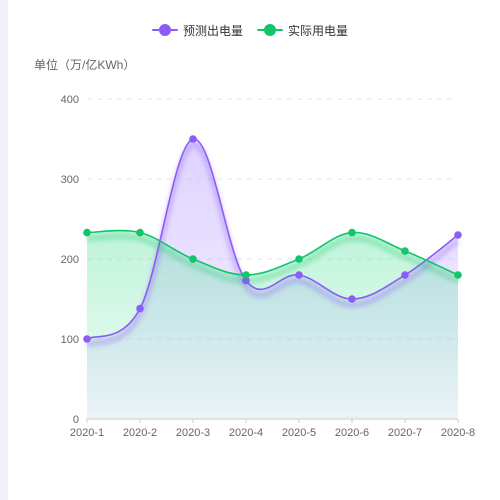  What do you see at coordinates (250, 30) in the screenshot?
I see `chart-legend: 预测出电量 实际用电量` at bounding box center [250, 30].